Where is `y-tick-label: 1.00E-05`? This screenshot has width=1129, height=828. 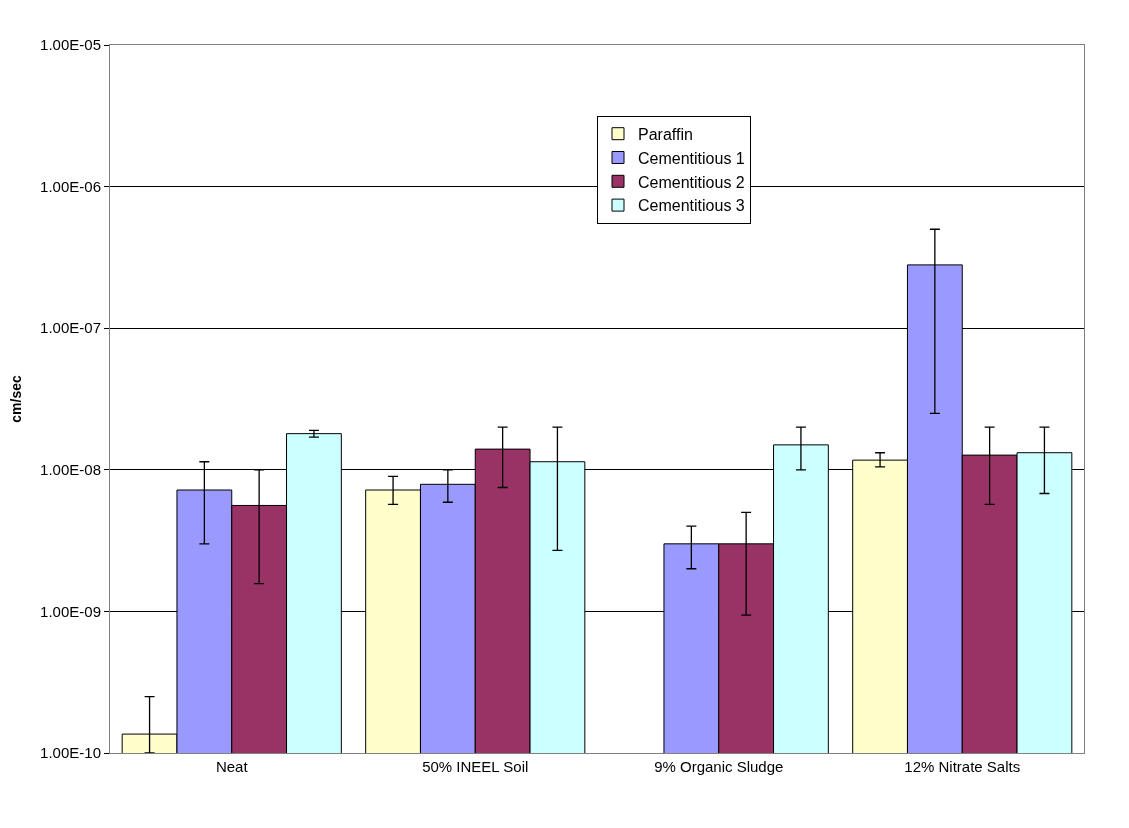 y-tick-label: 1.00E-05 is located at coordinates (70, 45).